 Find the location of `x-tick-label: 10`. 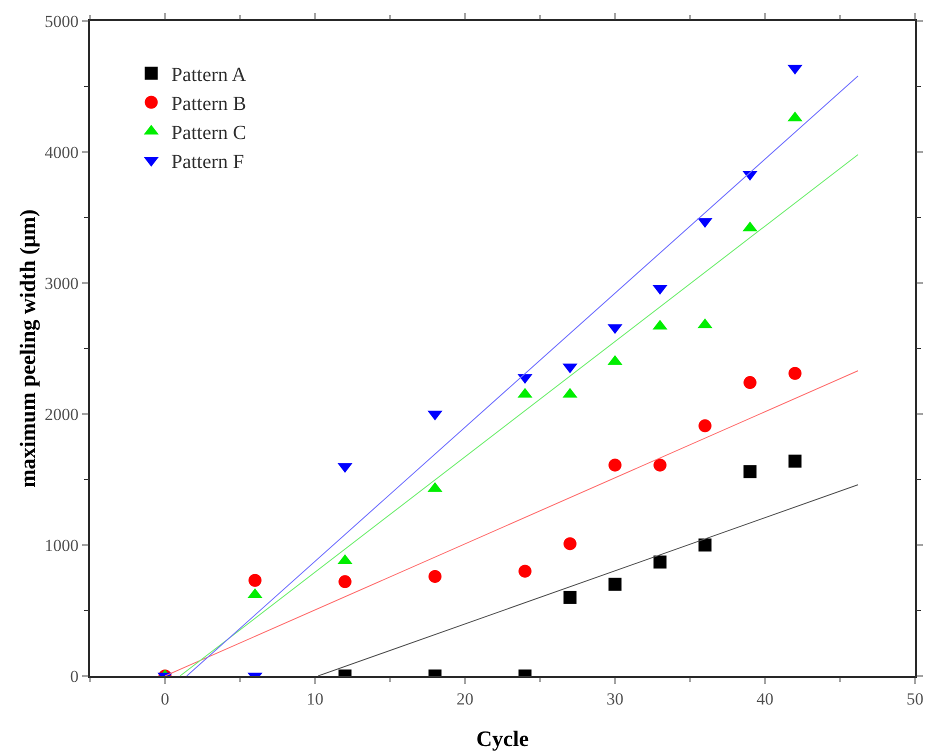

x-tick-label: 10 is located at coordinates (315, 698).